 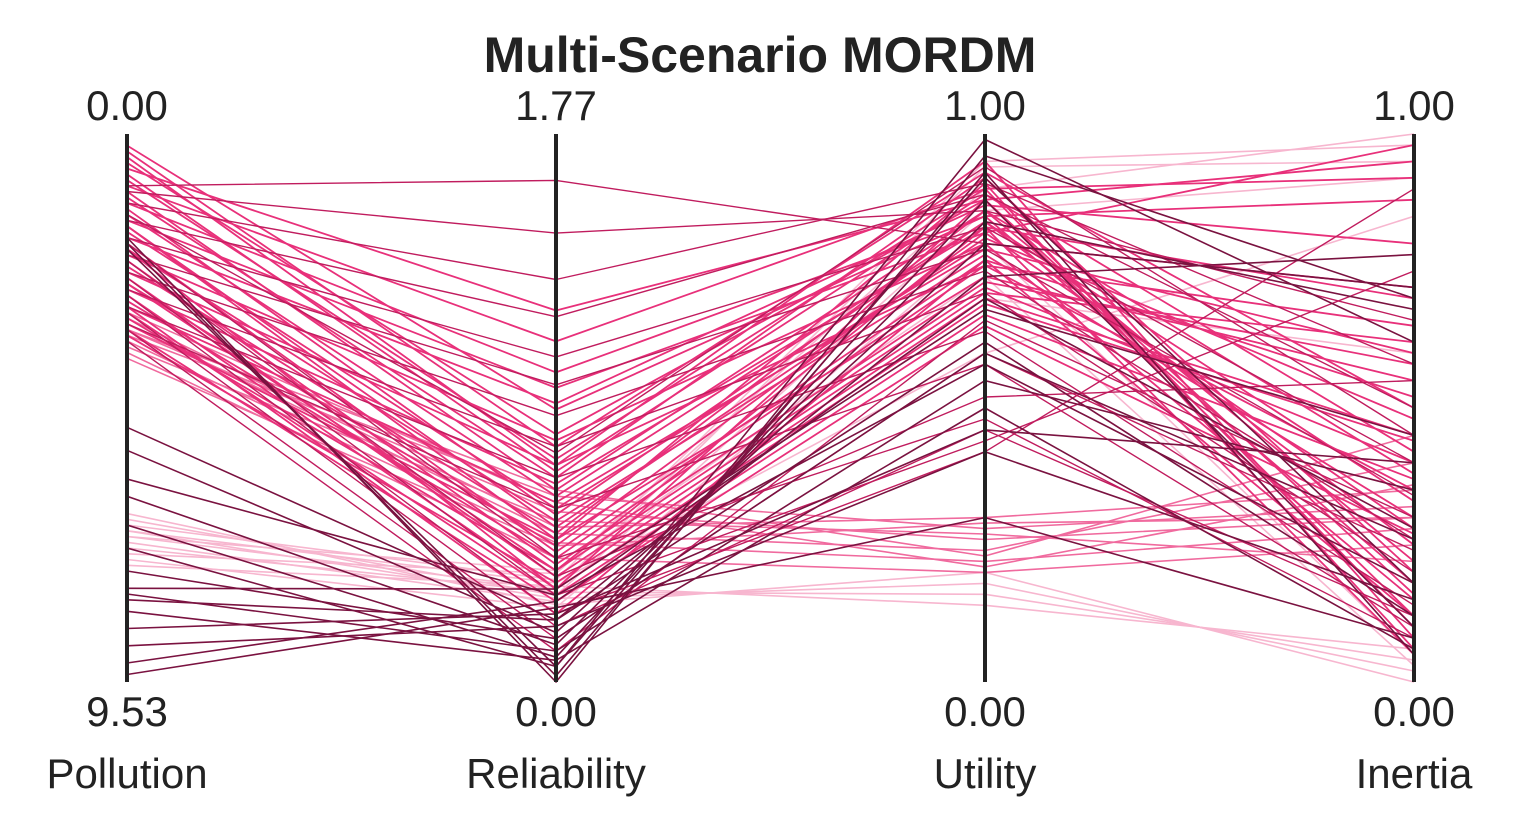 I want to click on axis-bottom-label-reliability: 0.00, so click(x=556, y=711).